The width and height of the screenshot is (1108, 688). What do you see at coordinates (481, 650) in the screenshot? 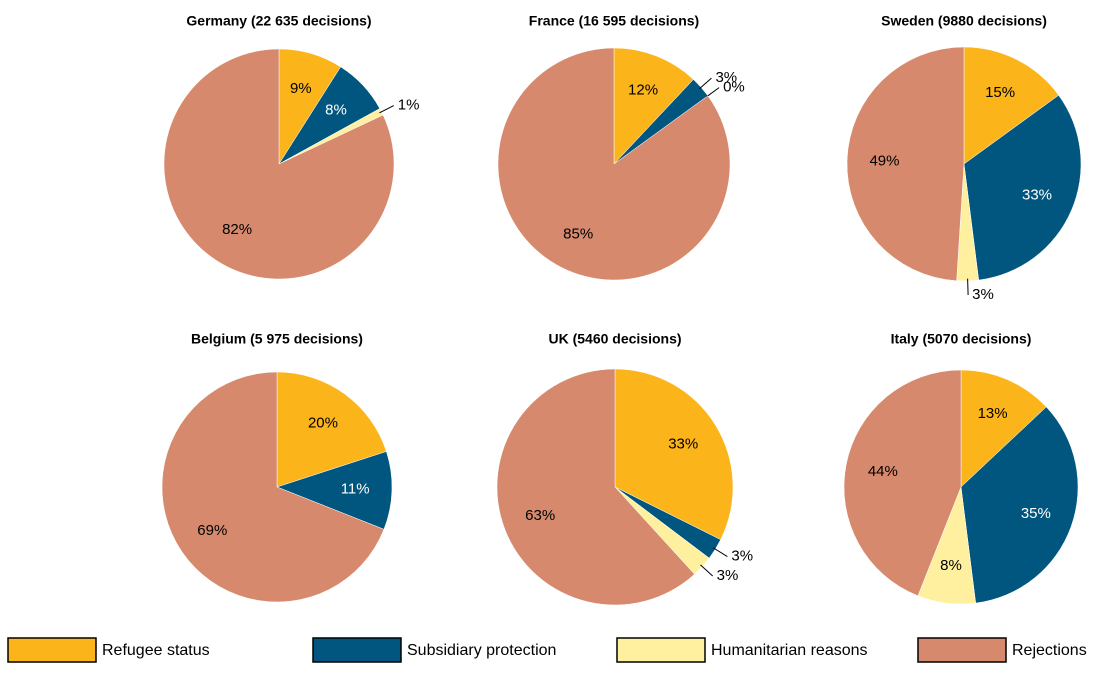
I see `legend-label: Subsidiary protection` at bounding box center [481, 650].